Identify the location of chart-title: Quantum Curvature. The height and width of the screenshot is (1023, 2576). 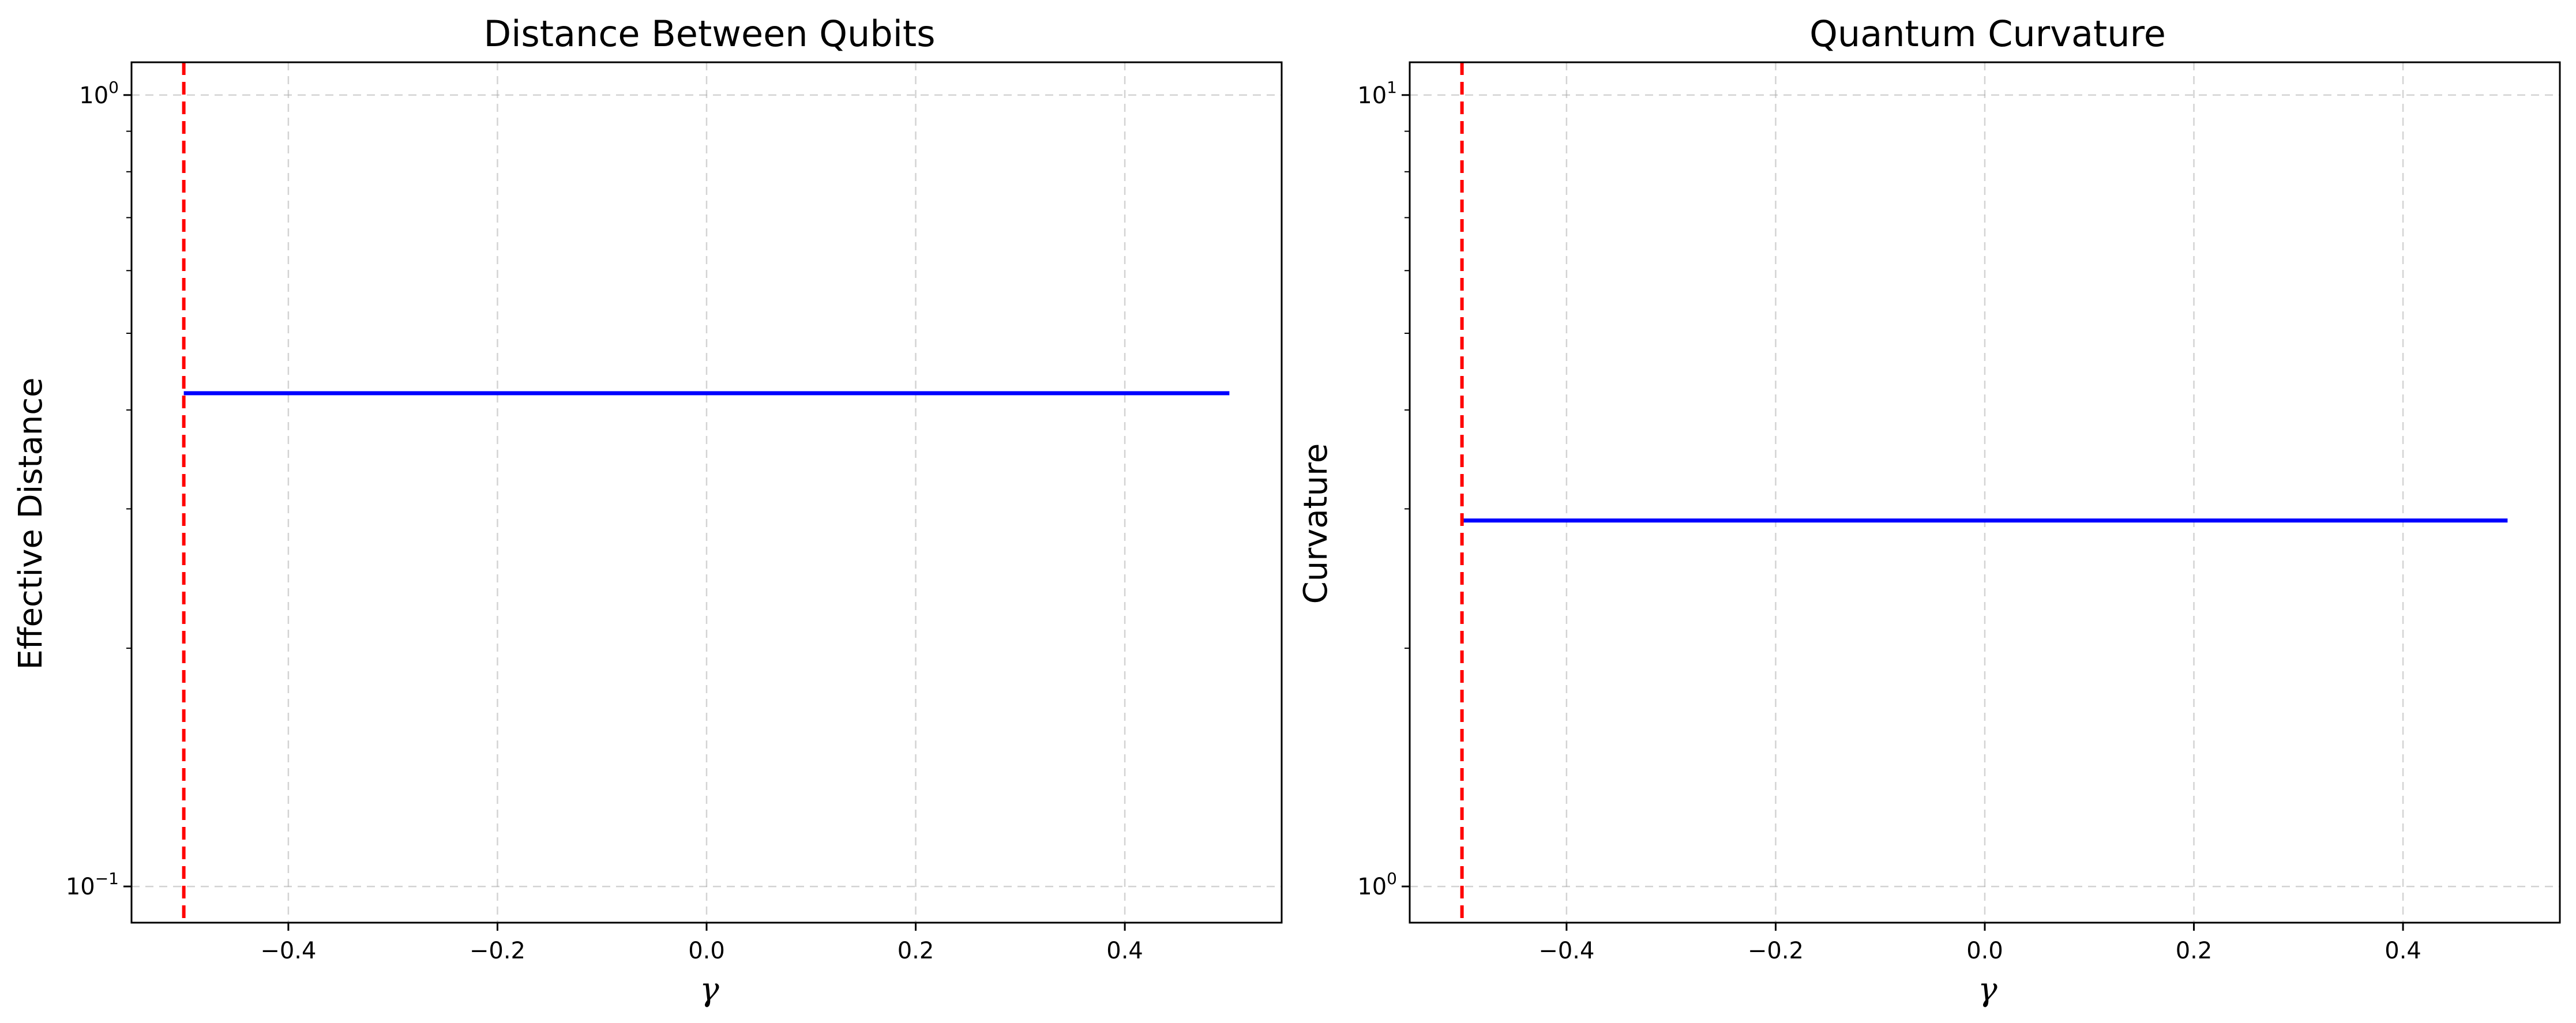
(1988, 34).